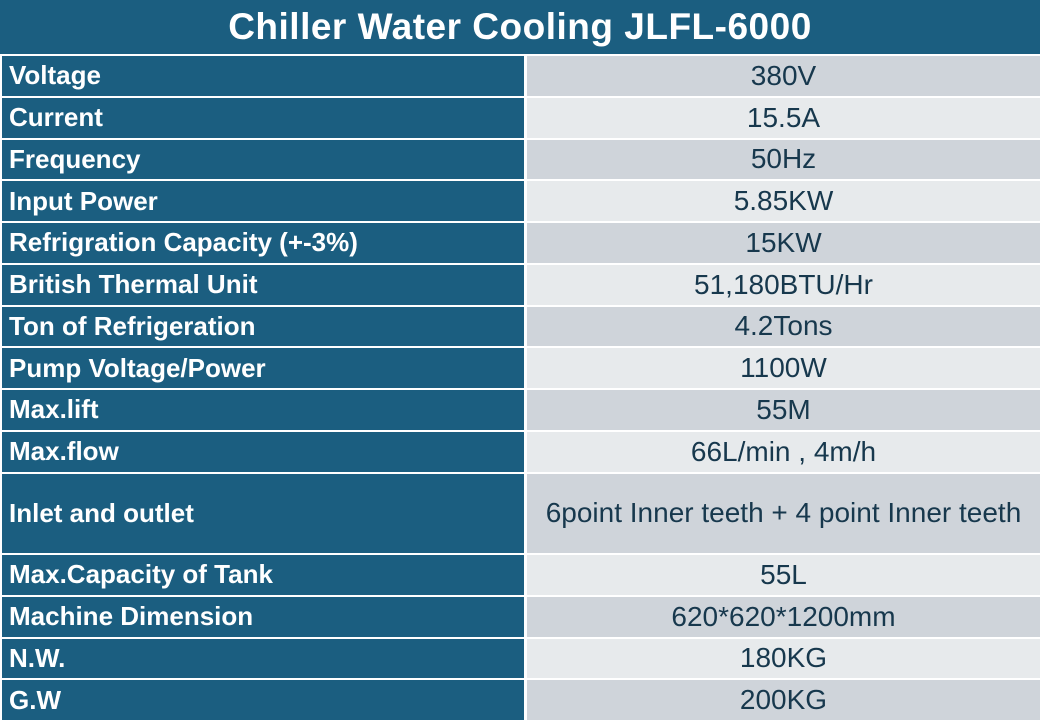  What do you see at coordinates (783, 575) in the screenshot?
I see `spec-value: 55L` at bounding box center [783, 575].